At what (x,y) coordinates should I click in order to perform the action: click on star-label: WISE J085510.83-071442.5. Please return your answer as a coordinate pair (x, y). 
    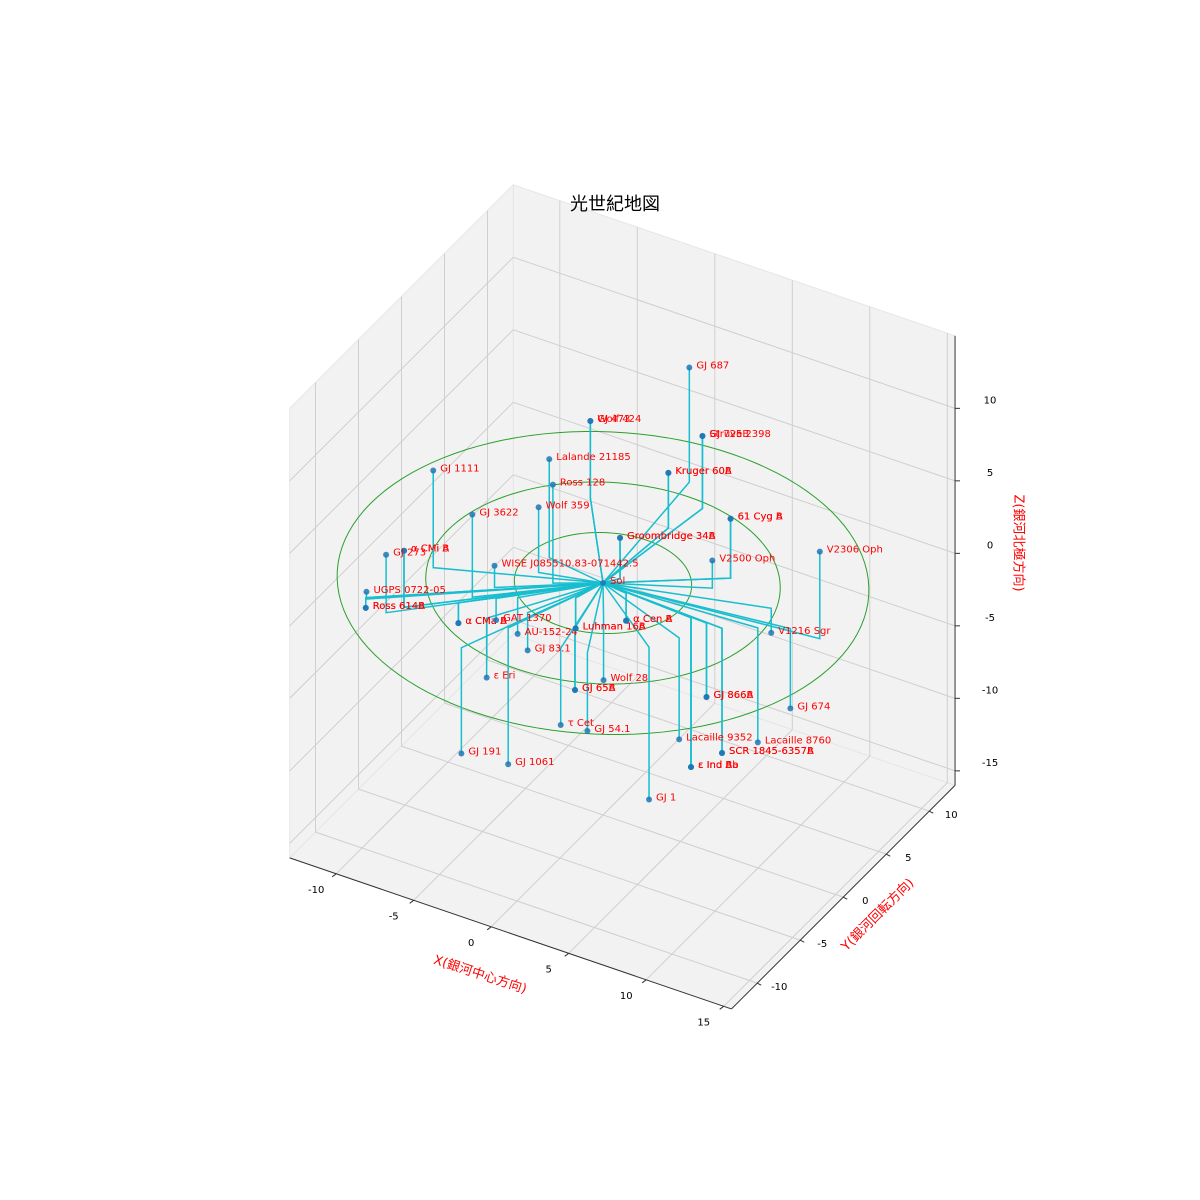
    Looking at the image, I should click on (570, 564).